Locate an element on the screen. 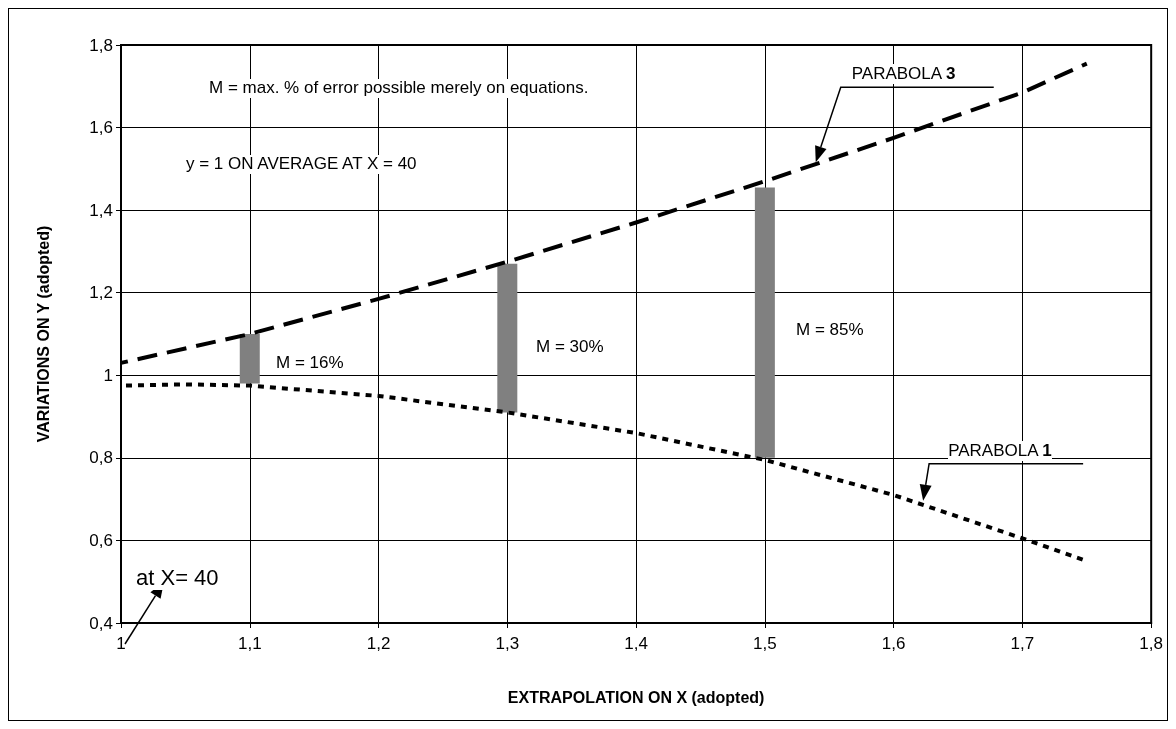  annotation: M = 30% is located at coordinates (570, 346).